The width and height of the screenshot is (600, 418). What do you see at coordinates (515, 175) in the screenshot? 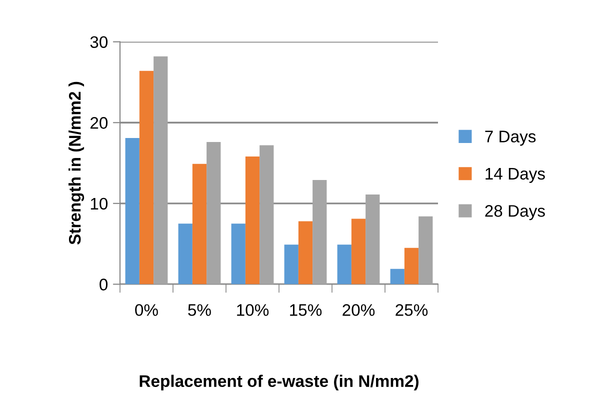
I see `legend-label: 14 Days` at bounding box center [515, 175].